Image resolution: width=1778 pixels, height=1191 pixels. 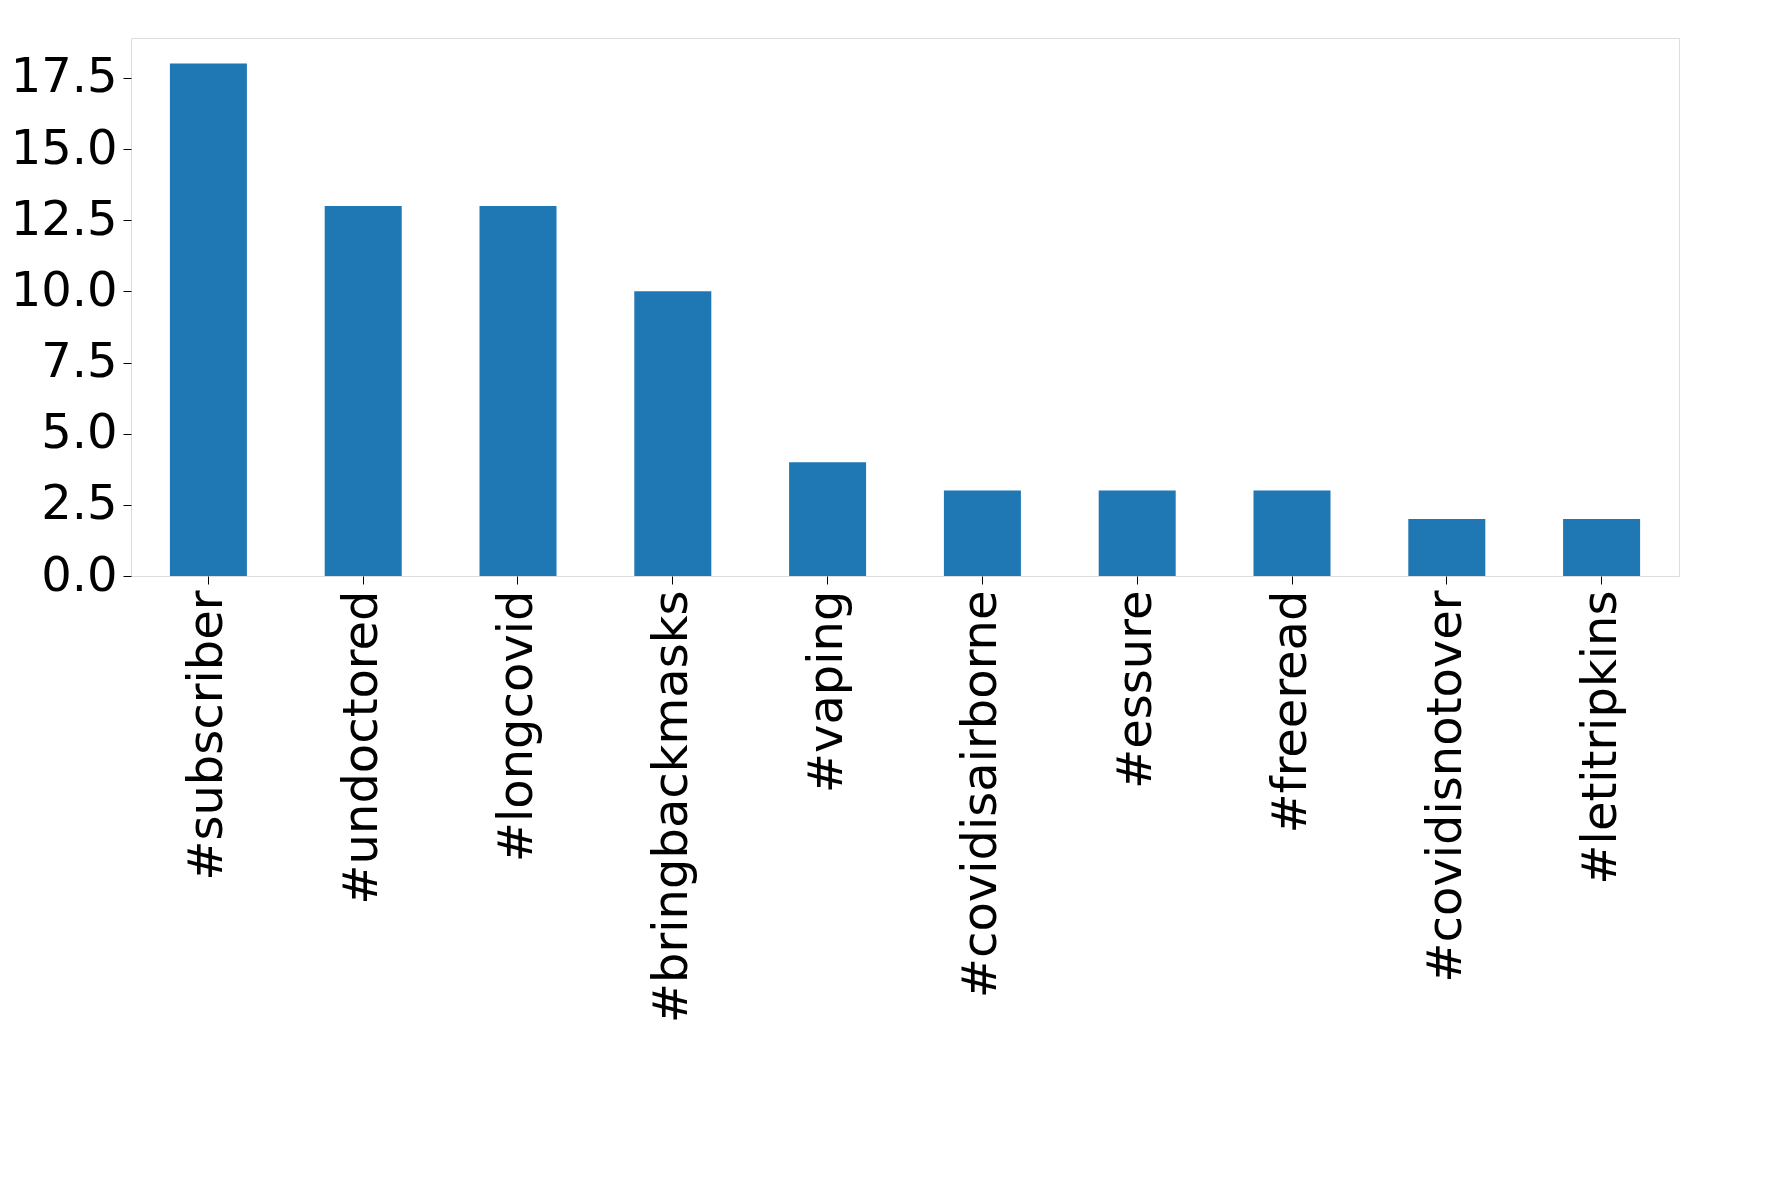 I want to click on x-tick-label: #letitripkins, so click(x=1598, y=737).